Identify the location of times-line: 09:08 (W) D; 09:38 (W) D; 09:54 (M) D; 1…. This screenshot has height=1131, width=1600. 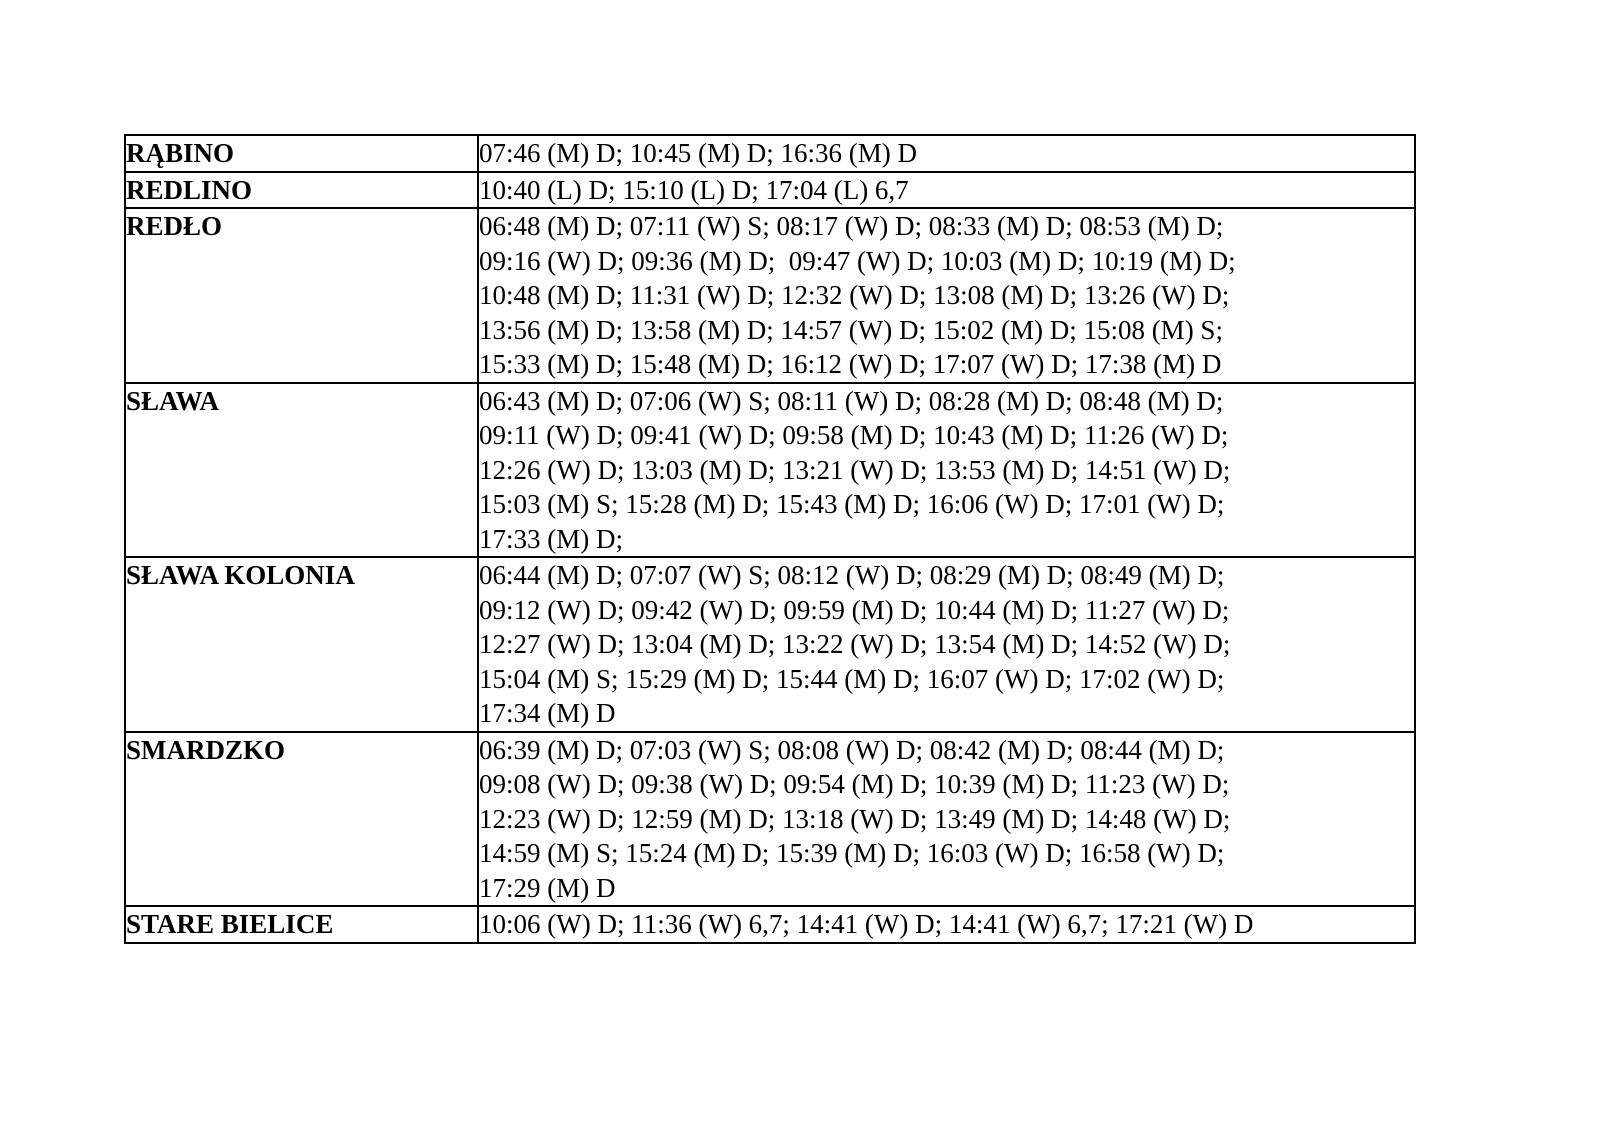
(854, 784).